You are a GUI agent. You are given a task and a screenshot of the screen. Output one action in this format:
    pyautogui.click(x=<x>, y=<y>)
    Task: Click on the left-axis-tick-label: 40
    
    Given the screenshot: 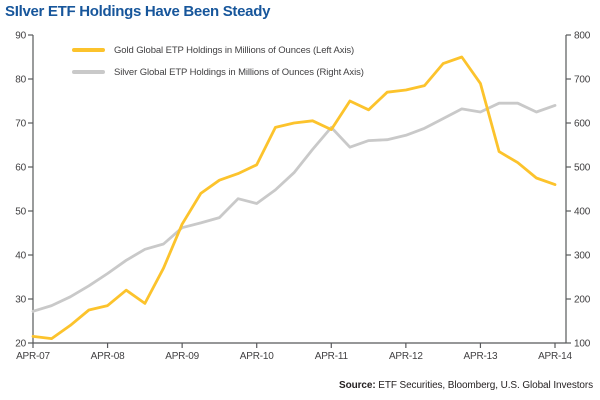 What is the action you would take?
    pyautogui.click(x=20, y=256)
    